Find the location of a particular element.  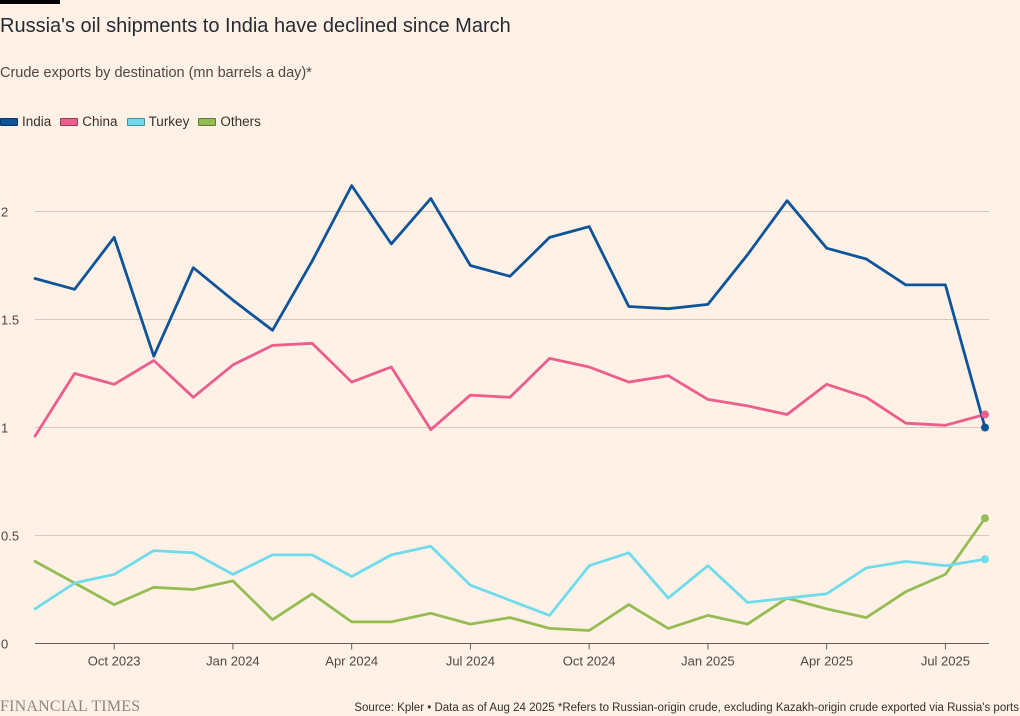

end-point-india is located at coordinates (985, 427).